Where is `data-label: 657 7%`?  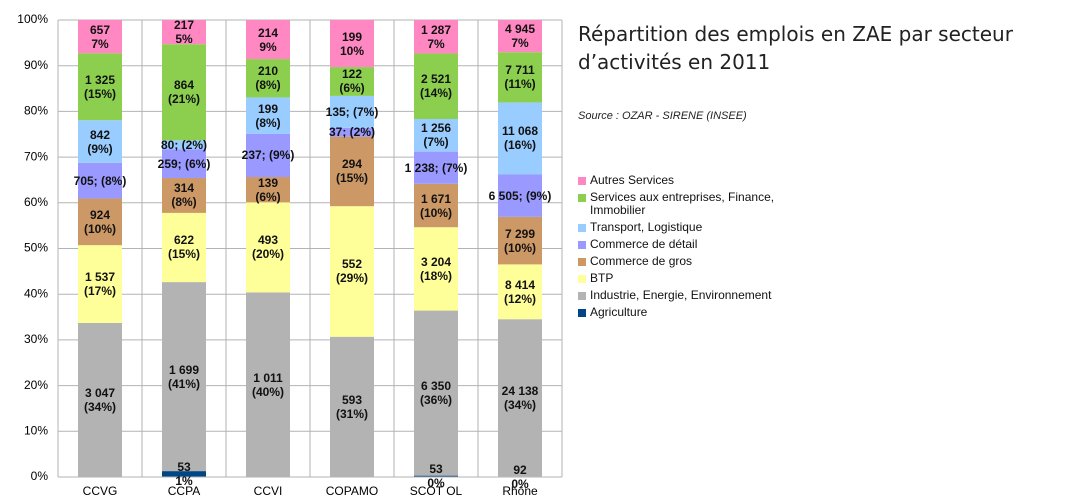
data-label: 657 7% is located at coordinates (100, 36).